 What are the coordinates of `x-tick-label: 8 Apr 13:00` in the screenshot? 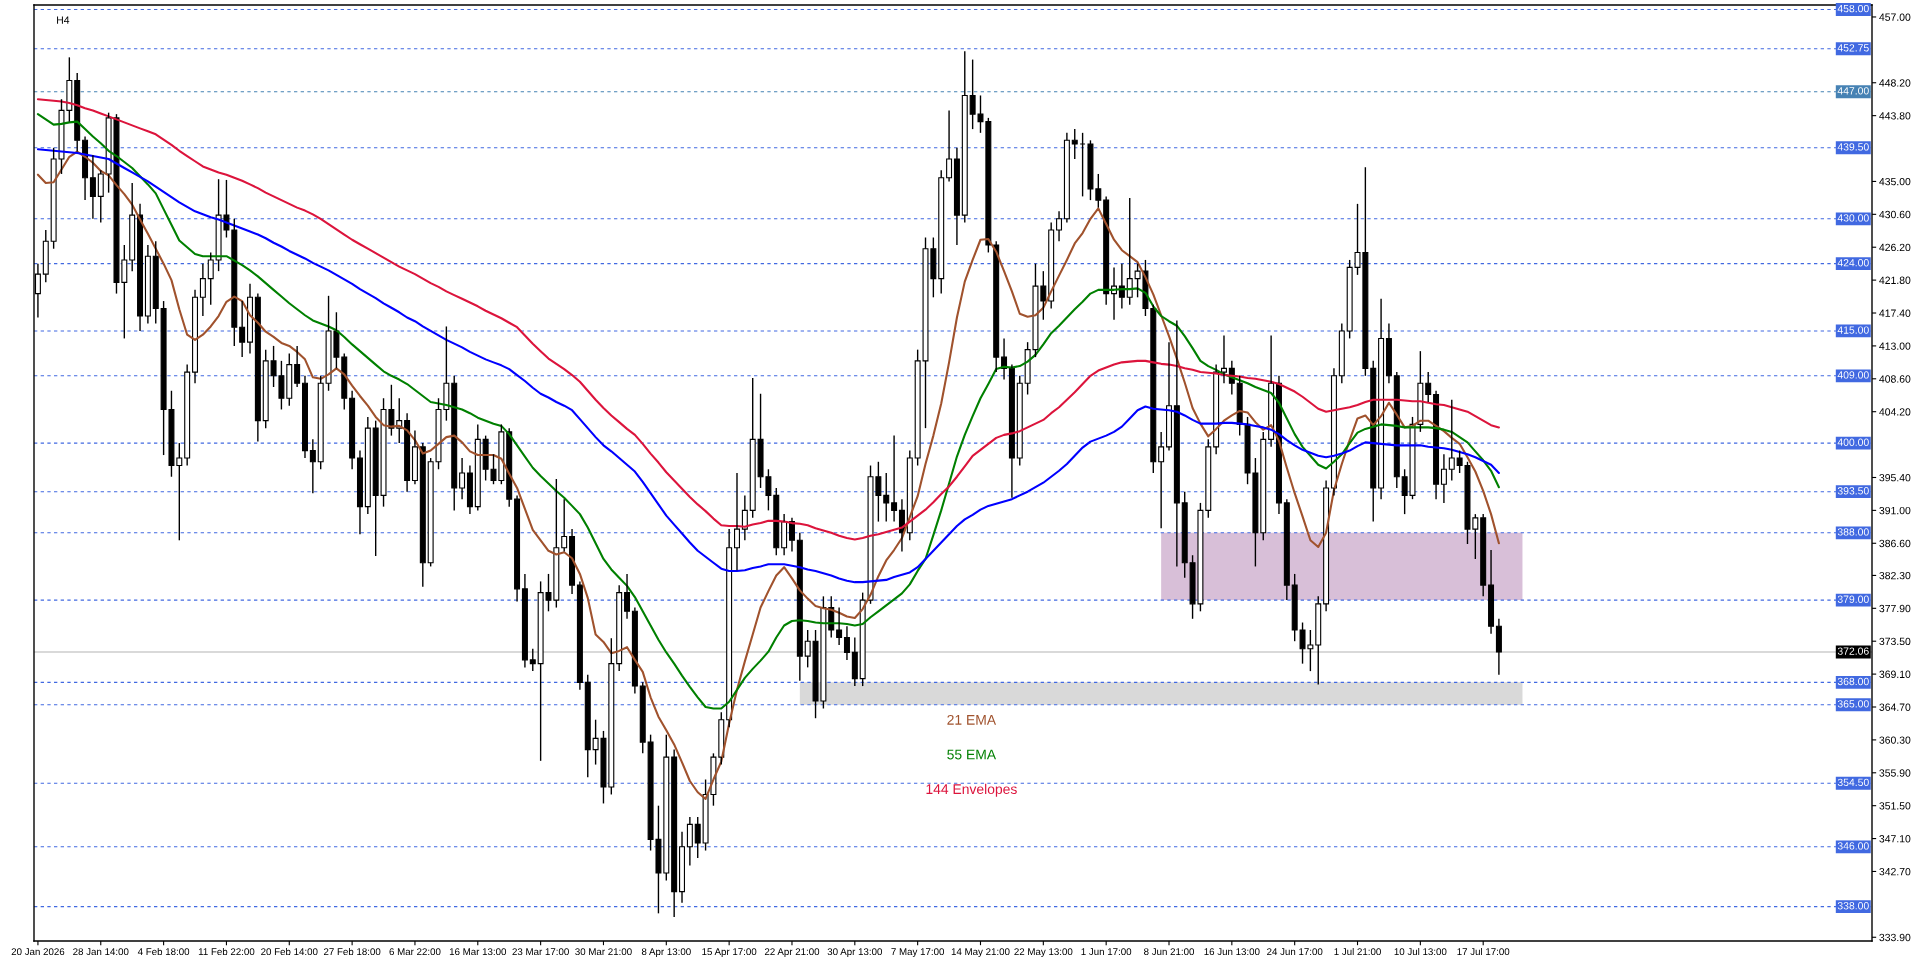 It's located at (666, 953).